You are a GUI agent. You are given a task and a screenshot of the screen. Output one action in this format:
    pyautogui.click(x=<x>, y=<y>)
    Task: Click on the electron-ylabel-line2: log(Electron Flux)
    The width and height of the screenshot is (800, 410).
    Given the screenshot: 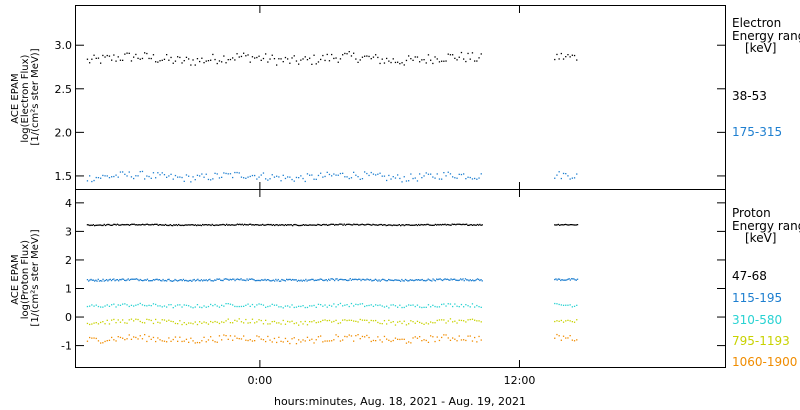 What is the action you would take?
    pyautogui.click(x=25, y=98)
    